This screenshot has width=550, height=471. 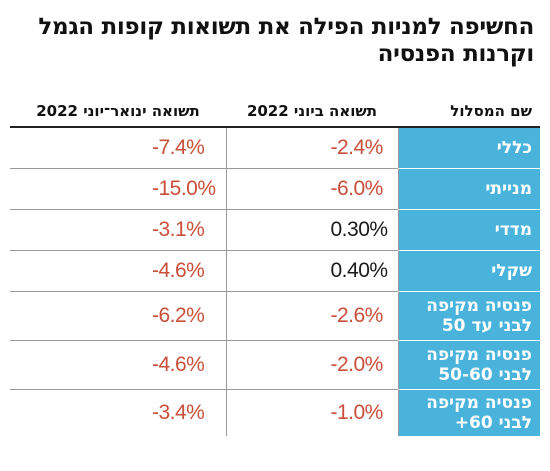 What do you see at coordinates (118, 230) in the screenshot?
I see `ytd-return-cell: -3.1%` at bounding box center [118, 230].